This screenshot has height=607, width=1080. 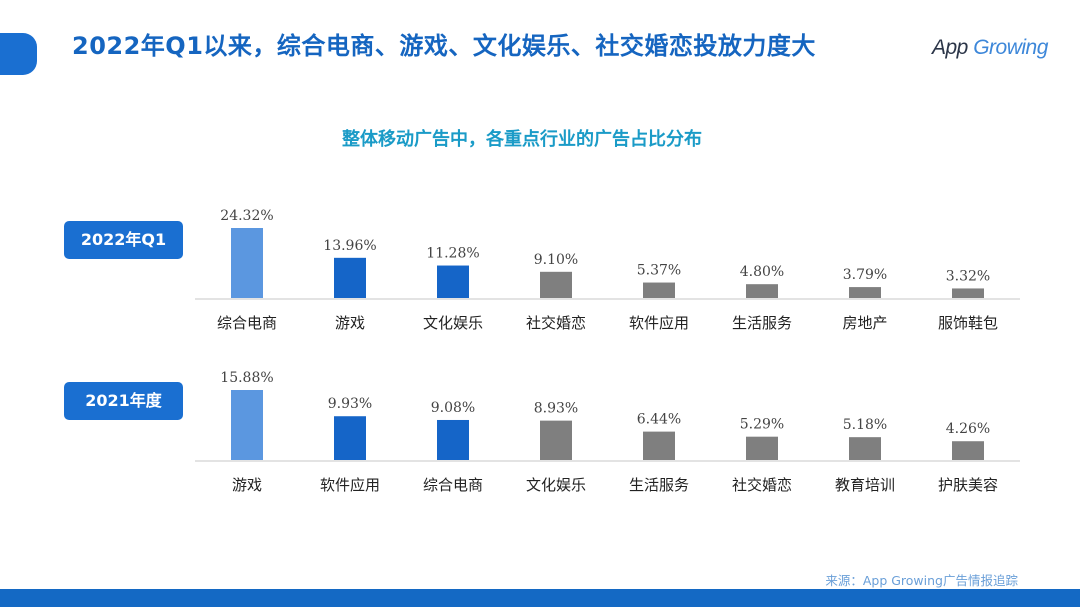 What do you see at coordinates (968, 323) in the screenshot?
I see `category-label: 服饰鞋包` at bounding box center [968, 323].